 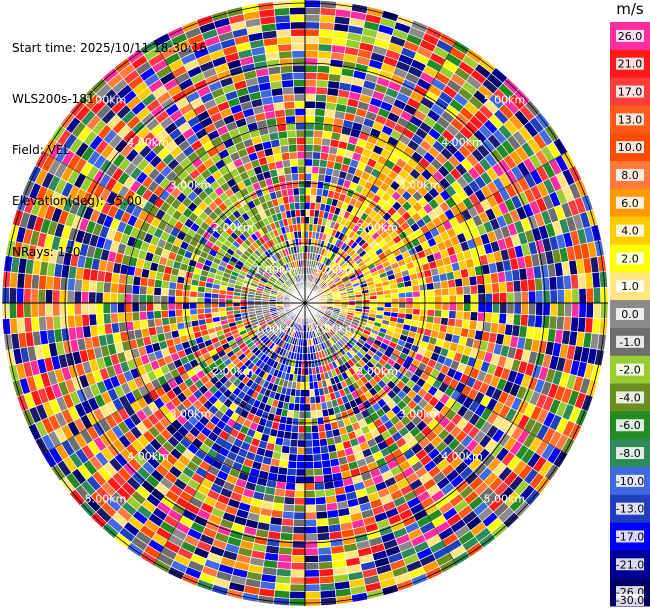 I want to click on instrument-label: WLS200s-181, so click(x=53, y=99).